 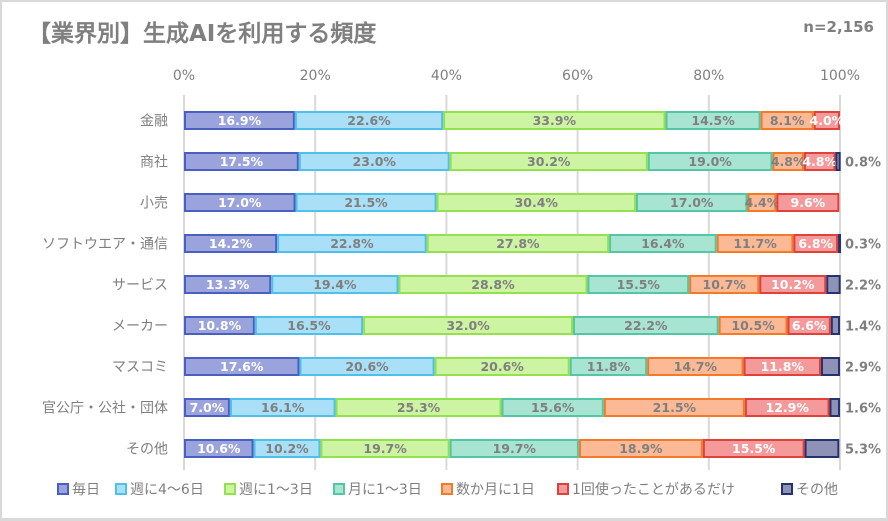 I want to click on data-label: 15.5%, so click(x=754, y=448).